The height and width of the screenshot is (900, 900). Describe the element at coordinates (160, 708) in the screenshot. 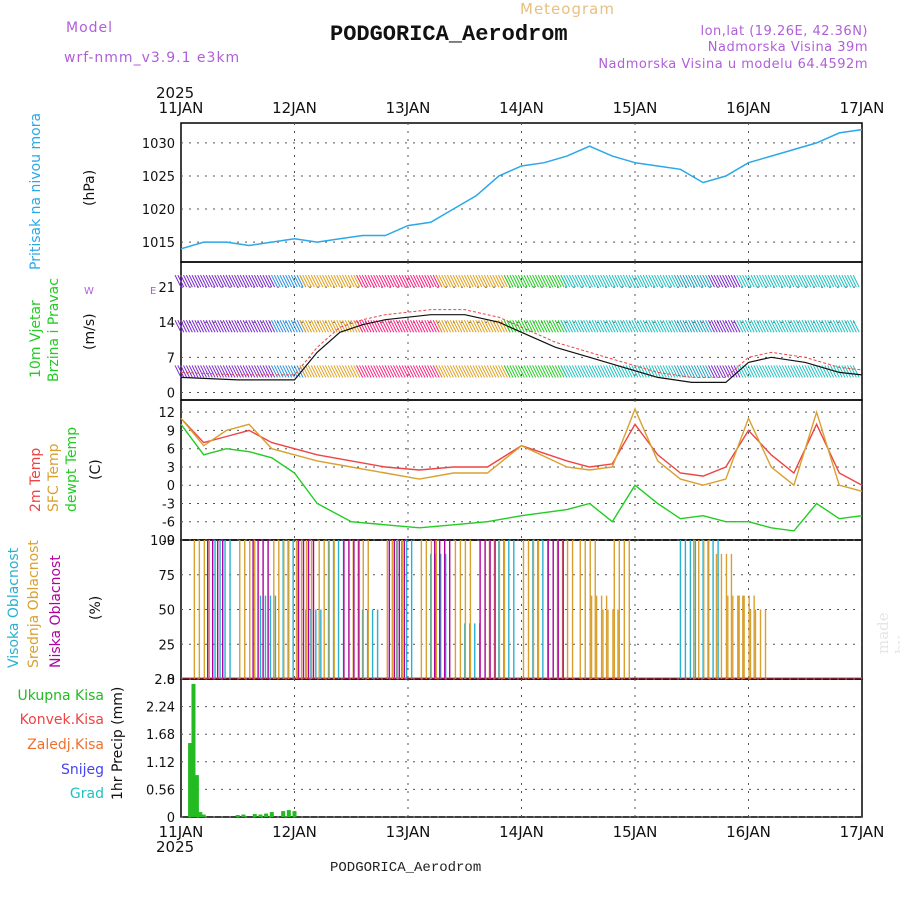

I see `y-tick-label: 2.24` at that location.